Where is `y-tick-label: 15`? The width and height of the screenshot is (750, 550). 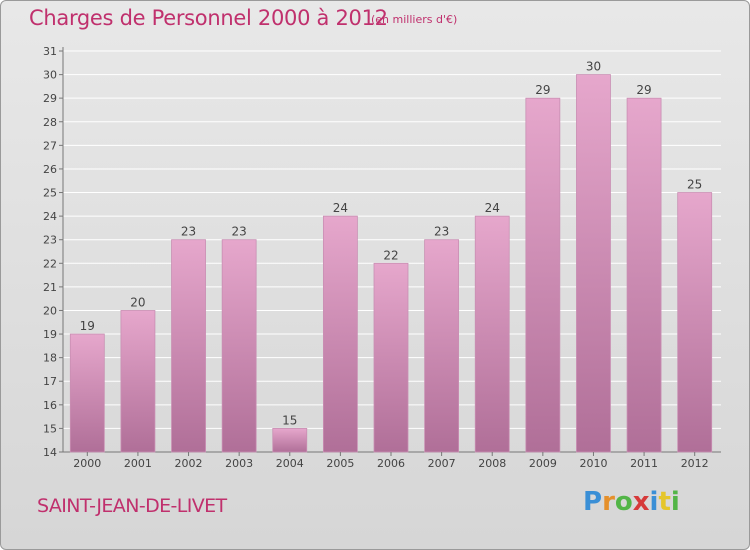 y-tick-label: 15 is located at coordinates (50, 428).